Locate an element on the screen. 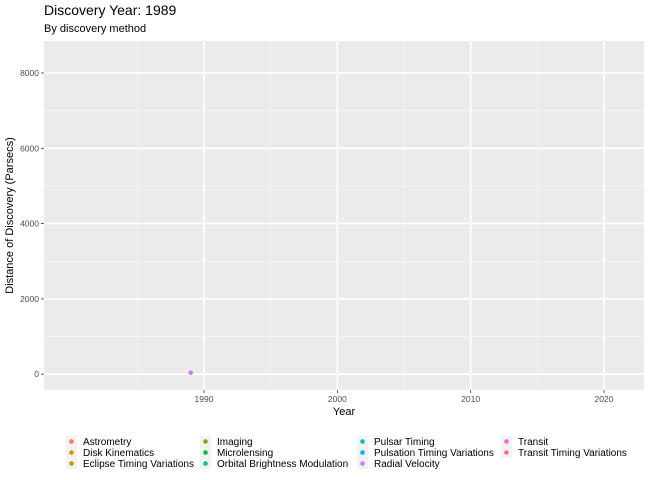 The width and height of the screenshot is (650, 480). data-points is located at coordinates (190, 372).